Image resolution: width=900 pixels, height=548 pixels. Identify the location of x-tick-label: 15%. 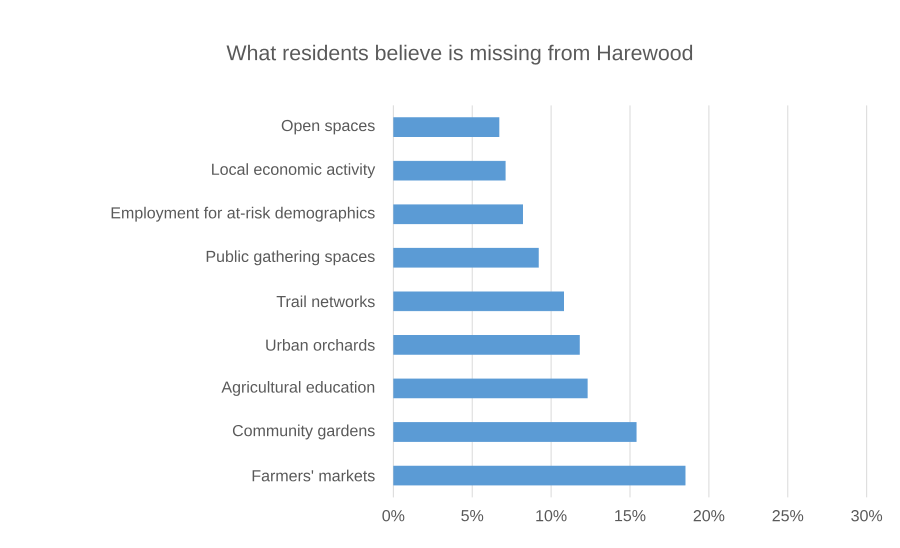
(630, 516).